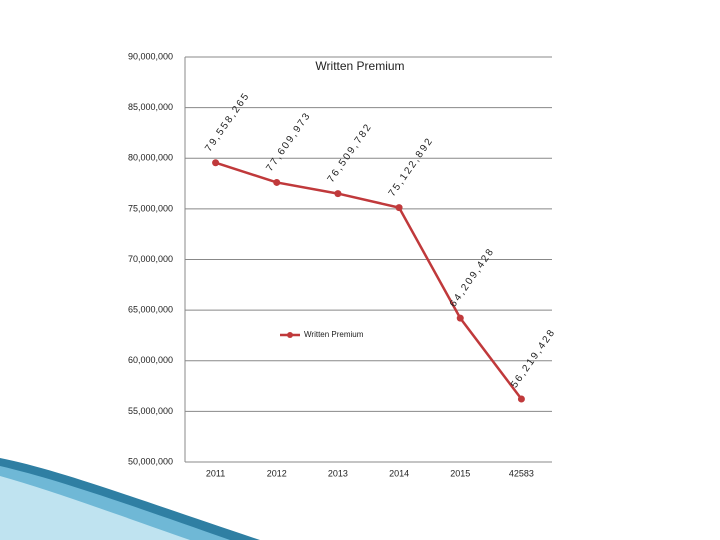  Describe the element at coordinates (521, 473) in the screenshot. I see `x-tick-label: 42583` at that location.